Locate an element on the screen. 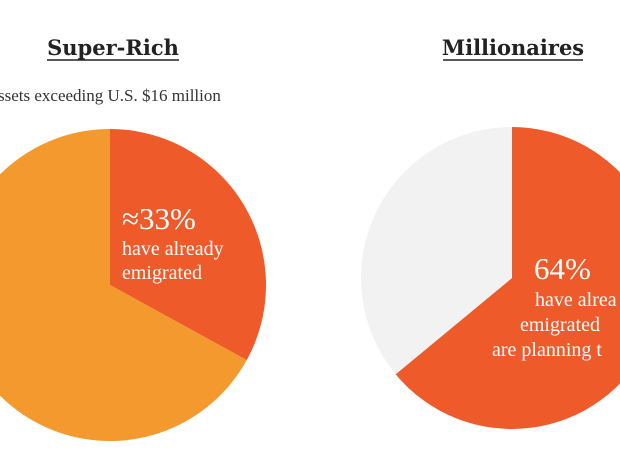 The height and width of the screenshot is (450, 620). millionaires-annotation-line-1: have alrea is located at coordinates (576, 300).